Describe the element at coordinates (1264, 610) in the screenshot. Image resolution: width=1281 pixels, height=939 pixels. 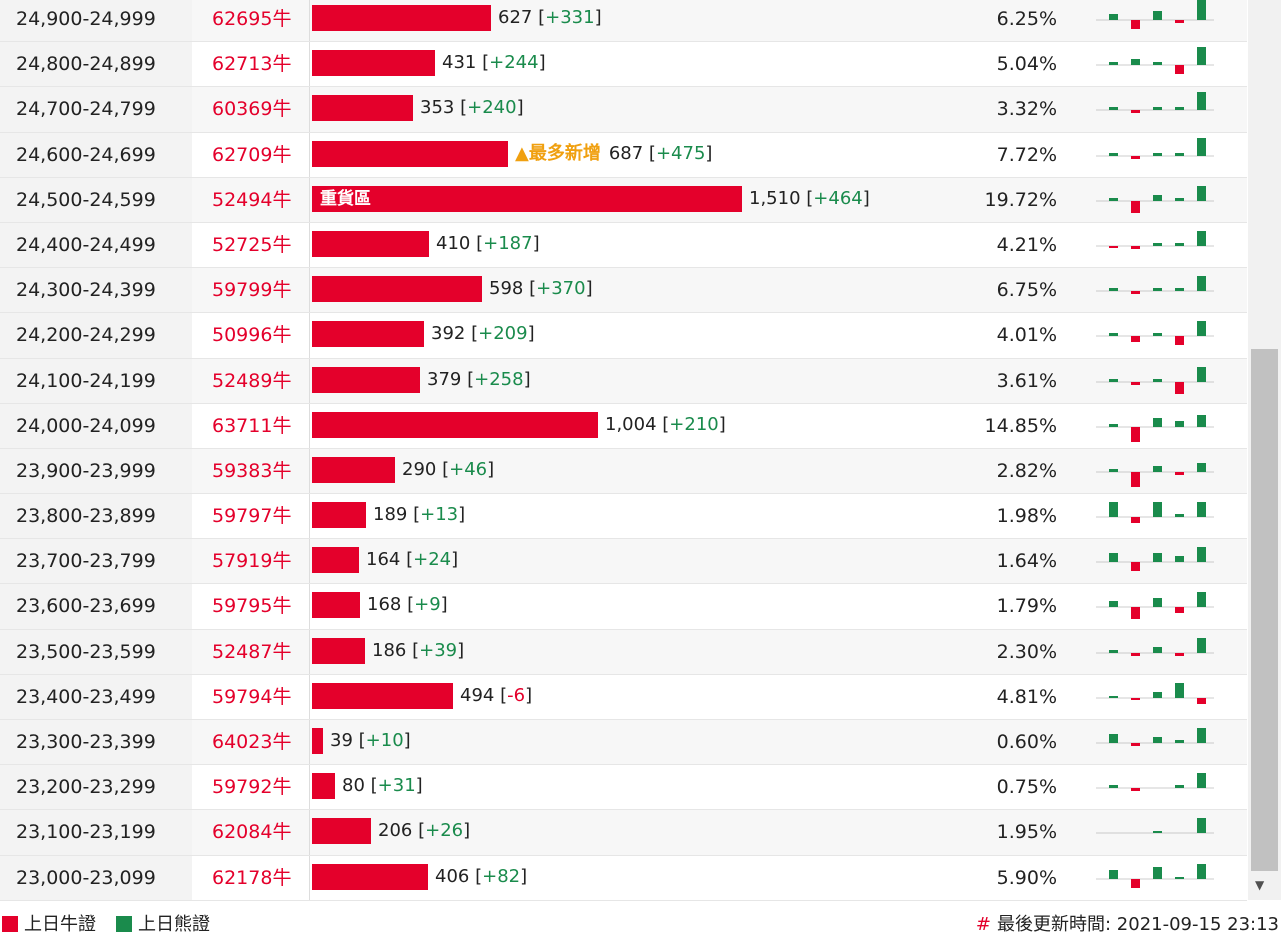
I see `scrollbar-thumb` at that location.